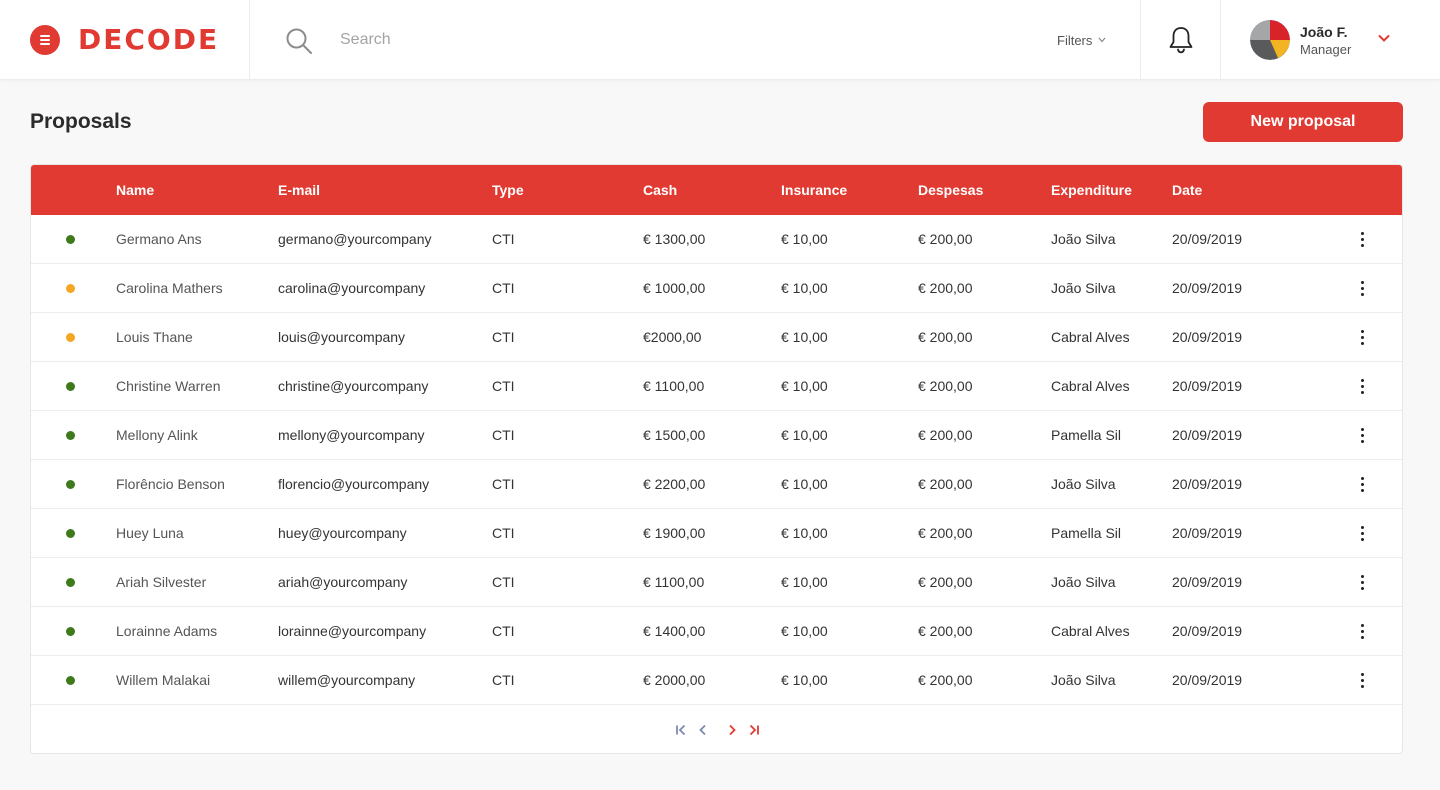  I want to click on cell-name: Huey Luna, so click(150, 533).